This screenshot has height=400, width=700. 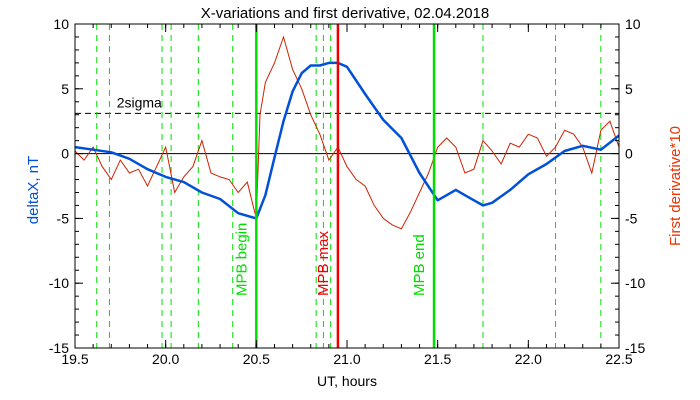 What do you see at coordinates (528, 359) in the screenshot?
I see `x-tick-label-5: 22.0` at bounding box center [528, 359].